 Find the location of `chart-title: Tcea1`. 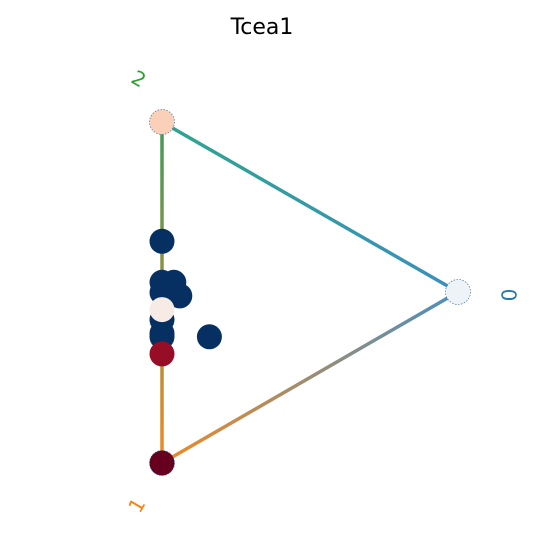

chart-title: Tcea1 is located at coordinates (262, 27).